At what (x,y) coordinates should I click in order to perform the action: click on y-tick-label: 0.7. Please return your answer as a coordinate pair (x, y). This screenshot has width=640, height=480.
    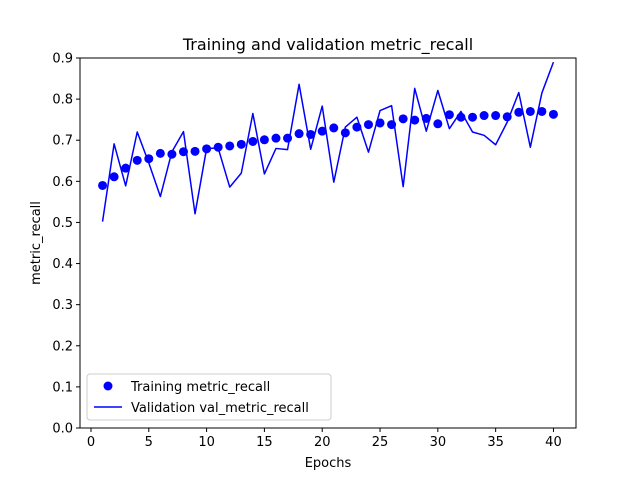
    Looking at the image, I should click on (62, 141).